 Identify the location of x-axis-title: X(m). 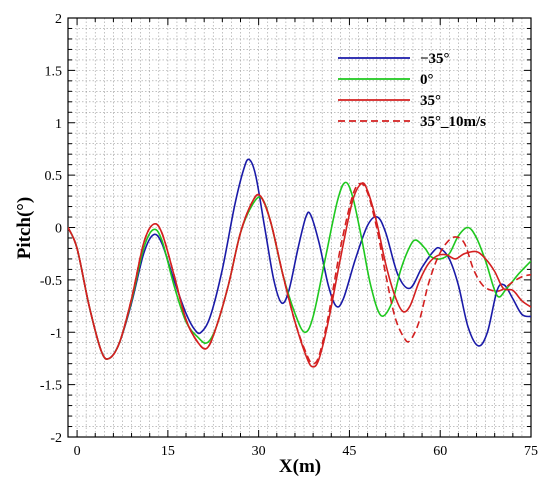
(300, 466).